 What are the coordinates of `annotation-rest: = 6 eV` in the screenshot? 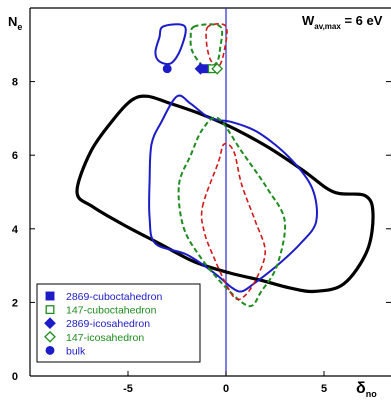 It's located at (362, 20).